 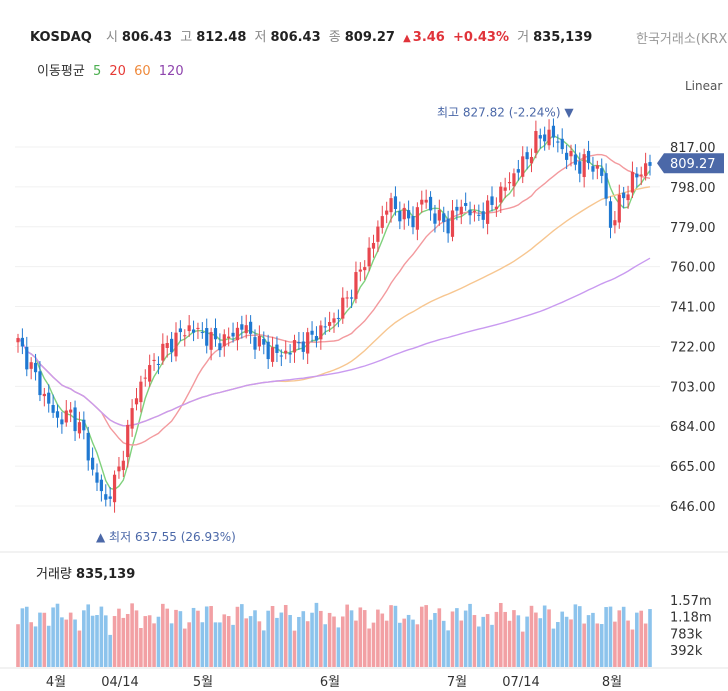 What do you see at coordinates (166, 537) in the screenshot?
I see `low-annotation: ▲ 최저 637.55 (26.93%)` at bounding box center [166, 537].